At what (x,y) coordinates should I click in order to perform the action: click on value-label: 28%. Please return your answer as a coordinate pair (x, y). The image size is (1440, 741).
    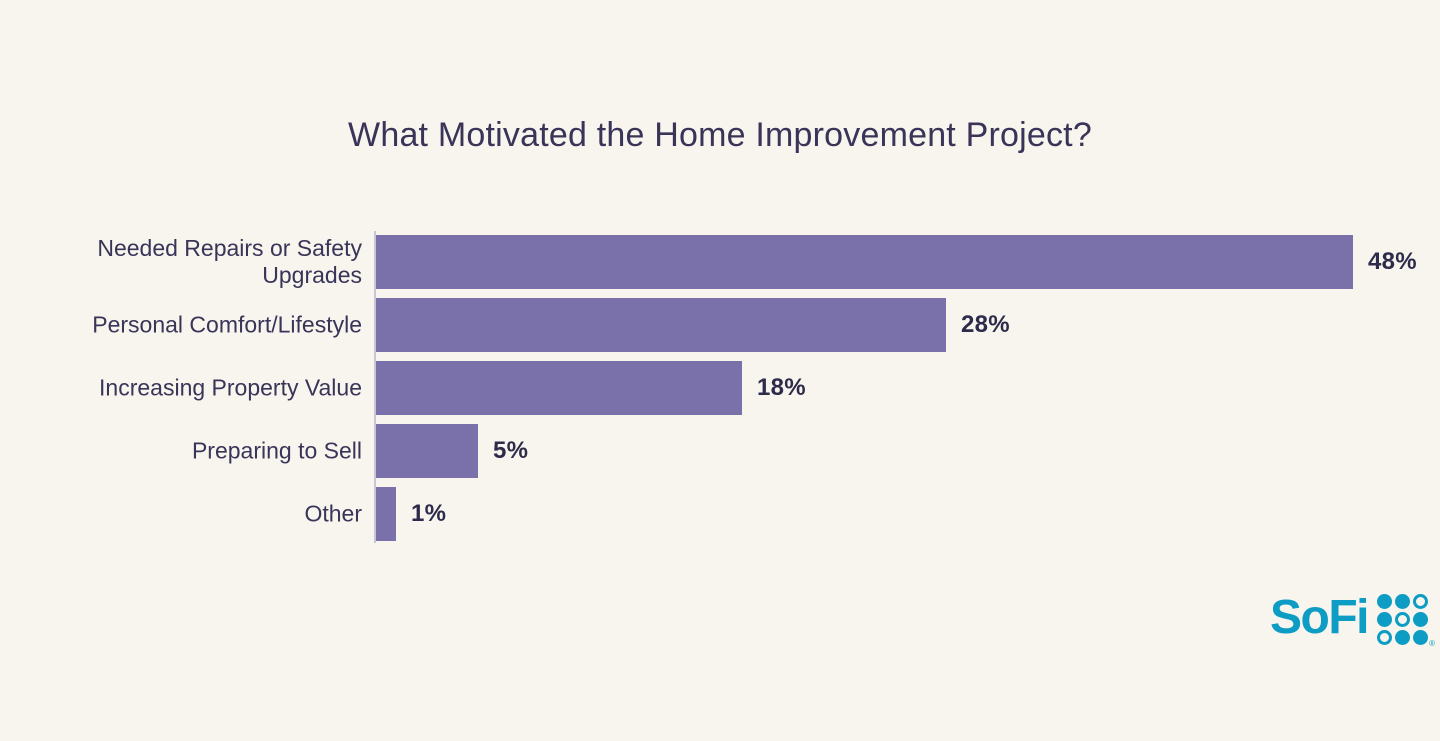
    Looking at the image, I should click on (985, 324).